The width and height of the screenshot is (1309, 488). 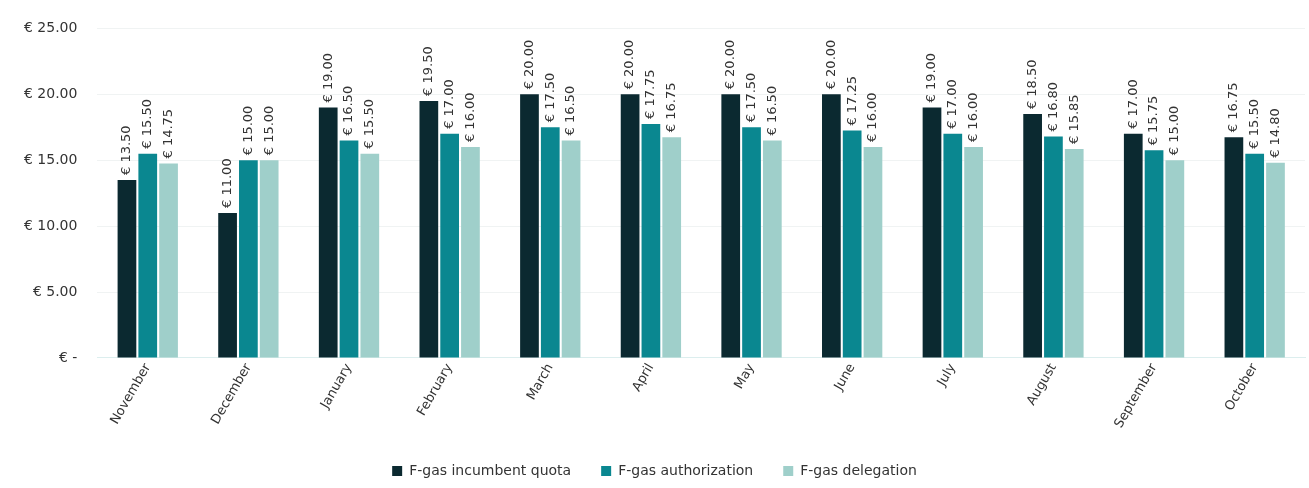 What do you see at coordinates (851, 100) in the screenshot?
I see `data-label: € 17.25` at bounding box center [851, 100].